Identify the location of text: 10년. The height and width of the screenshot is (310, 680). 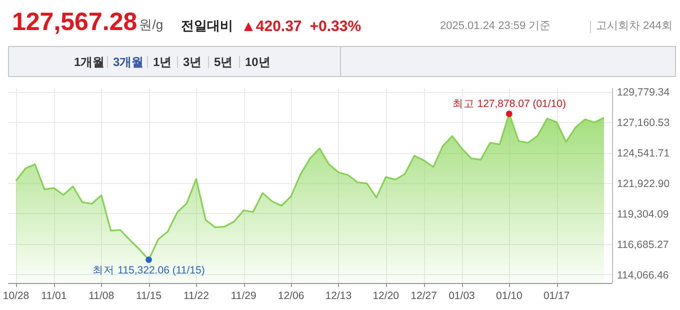
(257, 62).